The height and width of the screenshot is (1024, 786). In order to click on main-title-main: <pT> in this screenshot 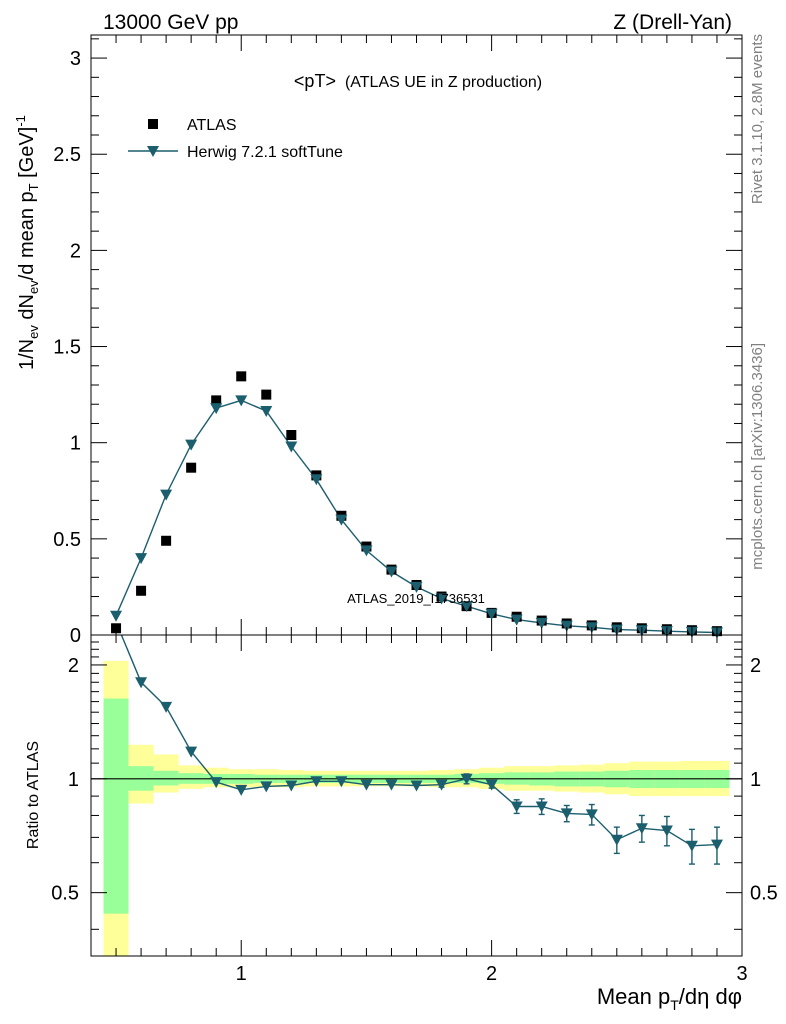, I will do `click(315, 81)`.